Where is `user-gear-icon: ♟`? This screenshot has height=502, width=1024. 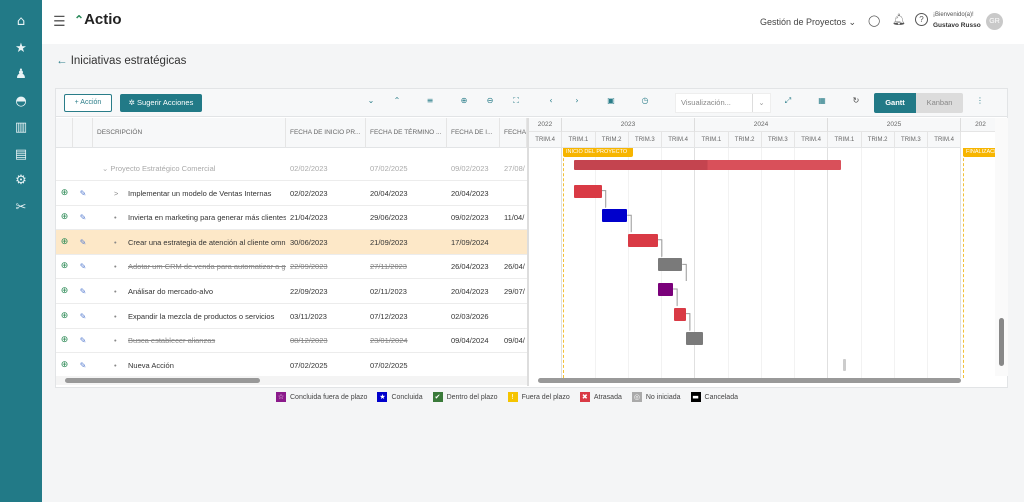
user-gear-icon: ♟ is located at coordinates (21, 74).